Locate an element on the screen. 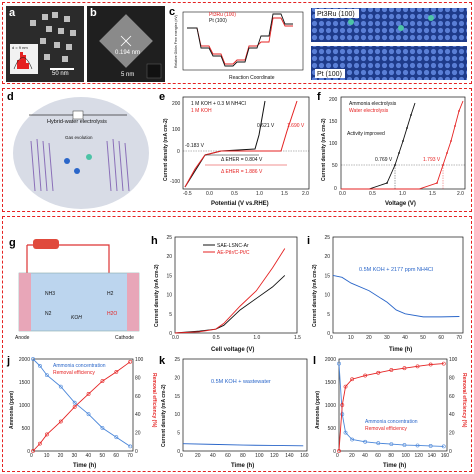 This screenshot has width=474, height=474. f-xtick-2: 1.0 is located at coordinates (402, 194).